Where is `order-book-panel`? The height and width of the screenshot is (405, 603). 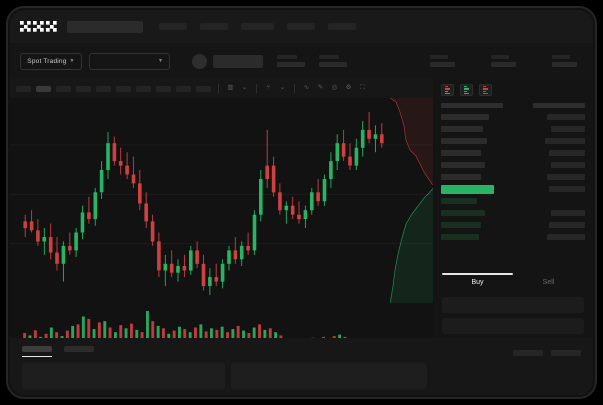 order-book-panel is located at coordinates (513, 176).